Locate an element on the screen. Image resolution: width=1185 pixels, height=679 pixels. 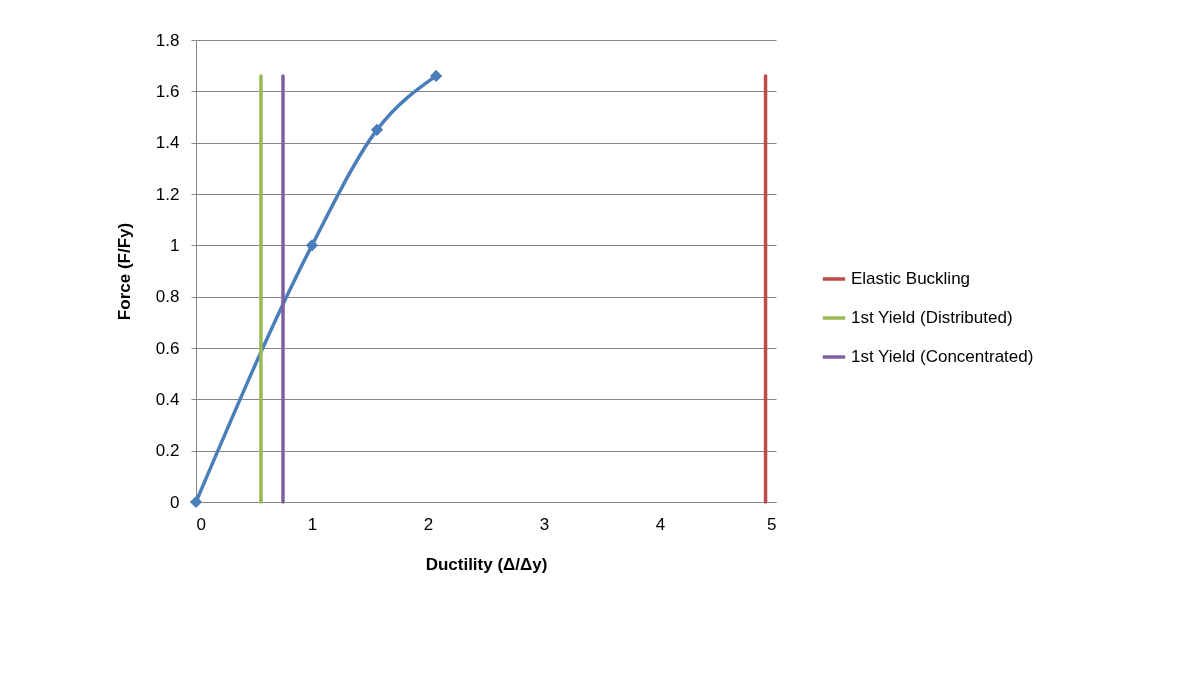
y-tick-label: 0.2 is located at coordinates (167, 451).